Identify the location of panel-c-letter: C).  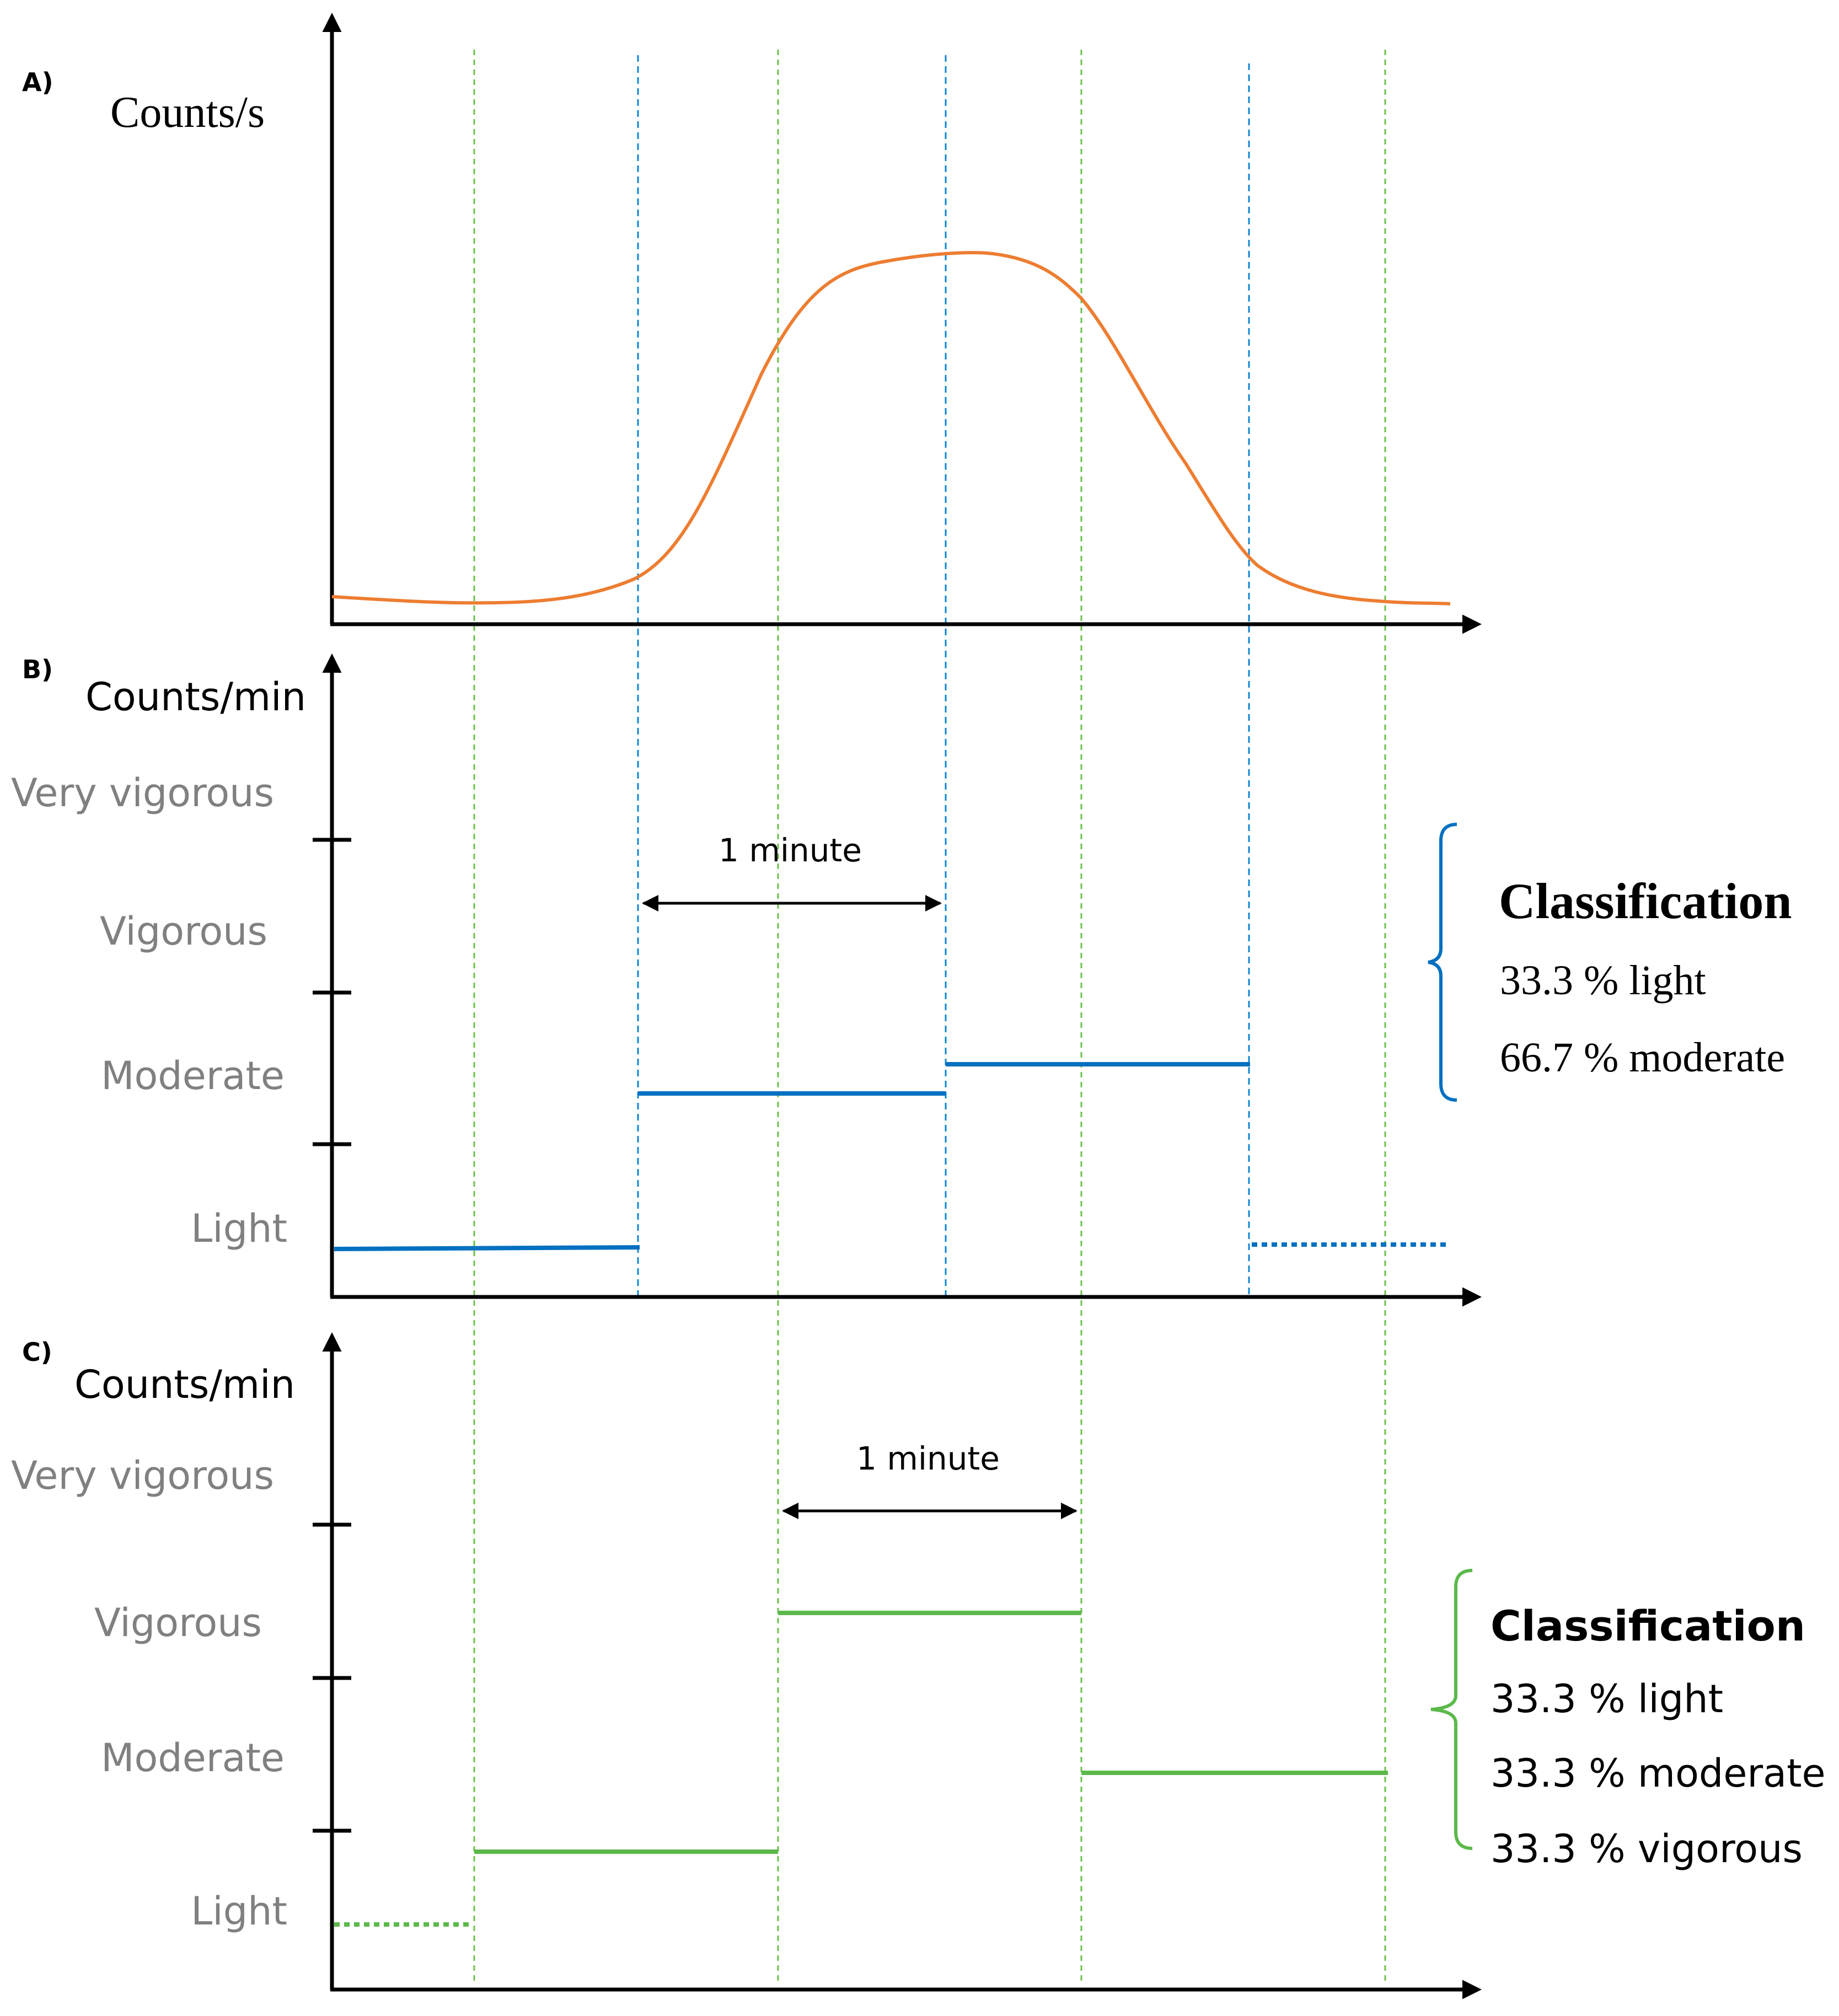
(37, 1352).